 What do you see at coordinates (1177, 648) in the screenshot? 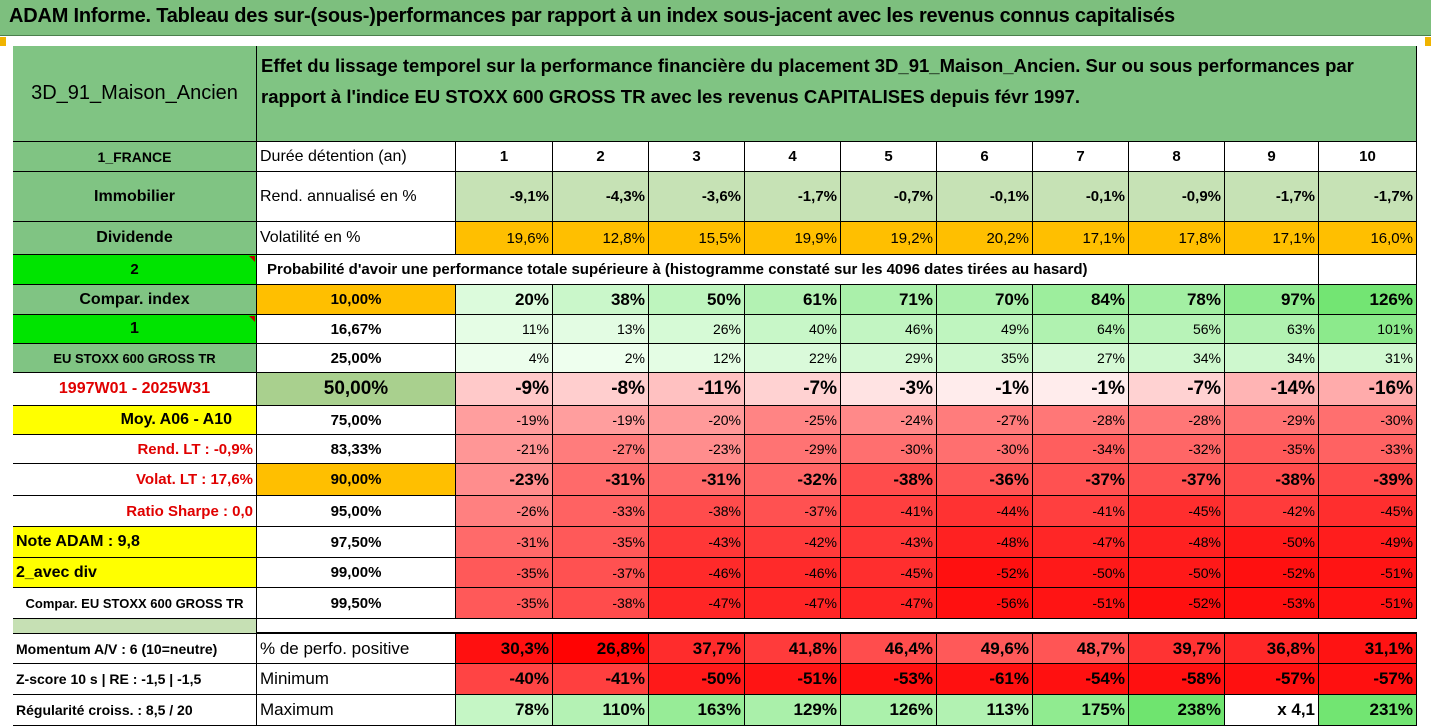
I see `bottom-value: 39,7%` at bounding box center [1177, 648].